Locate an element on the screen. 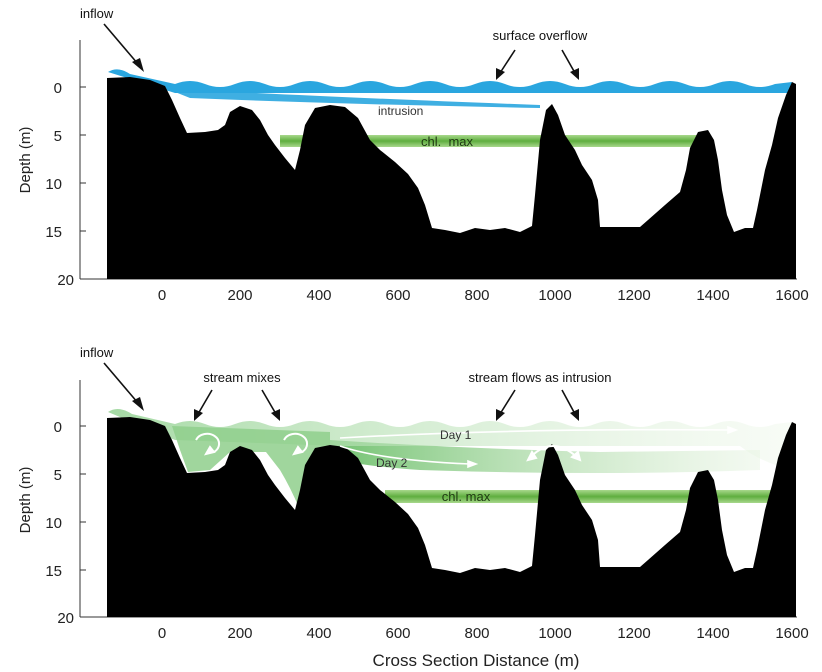  bottom-xtick-1600: 1600 is located at coordinates (791, 633).